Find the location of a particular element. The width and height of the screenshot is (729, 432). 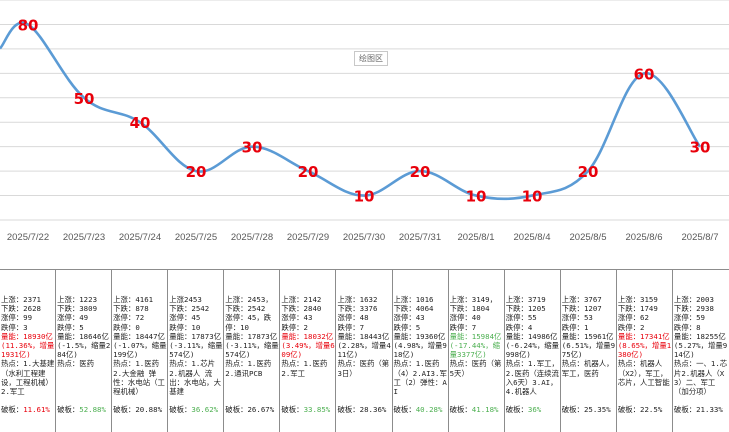

up-count: 上涨：3767 is located at coordinates (581, 299).